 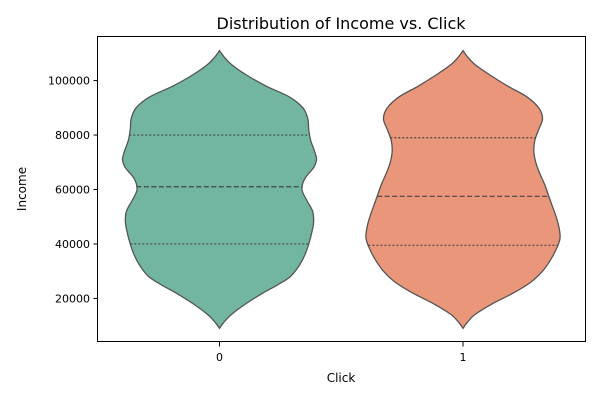 What do you see at coordinates (72, 244) in the screenshot?
I see `y-tick-label: 40000` at bounding box center [72, 244].